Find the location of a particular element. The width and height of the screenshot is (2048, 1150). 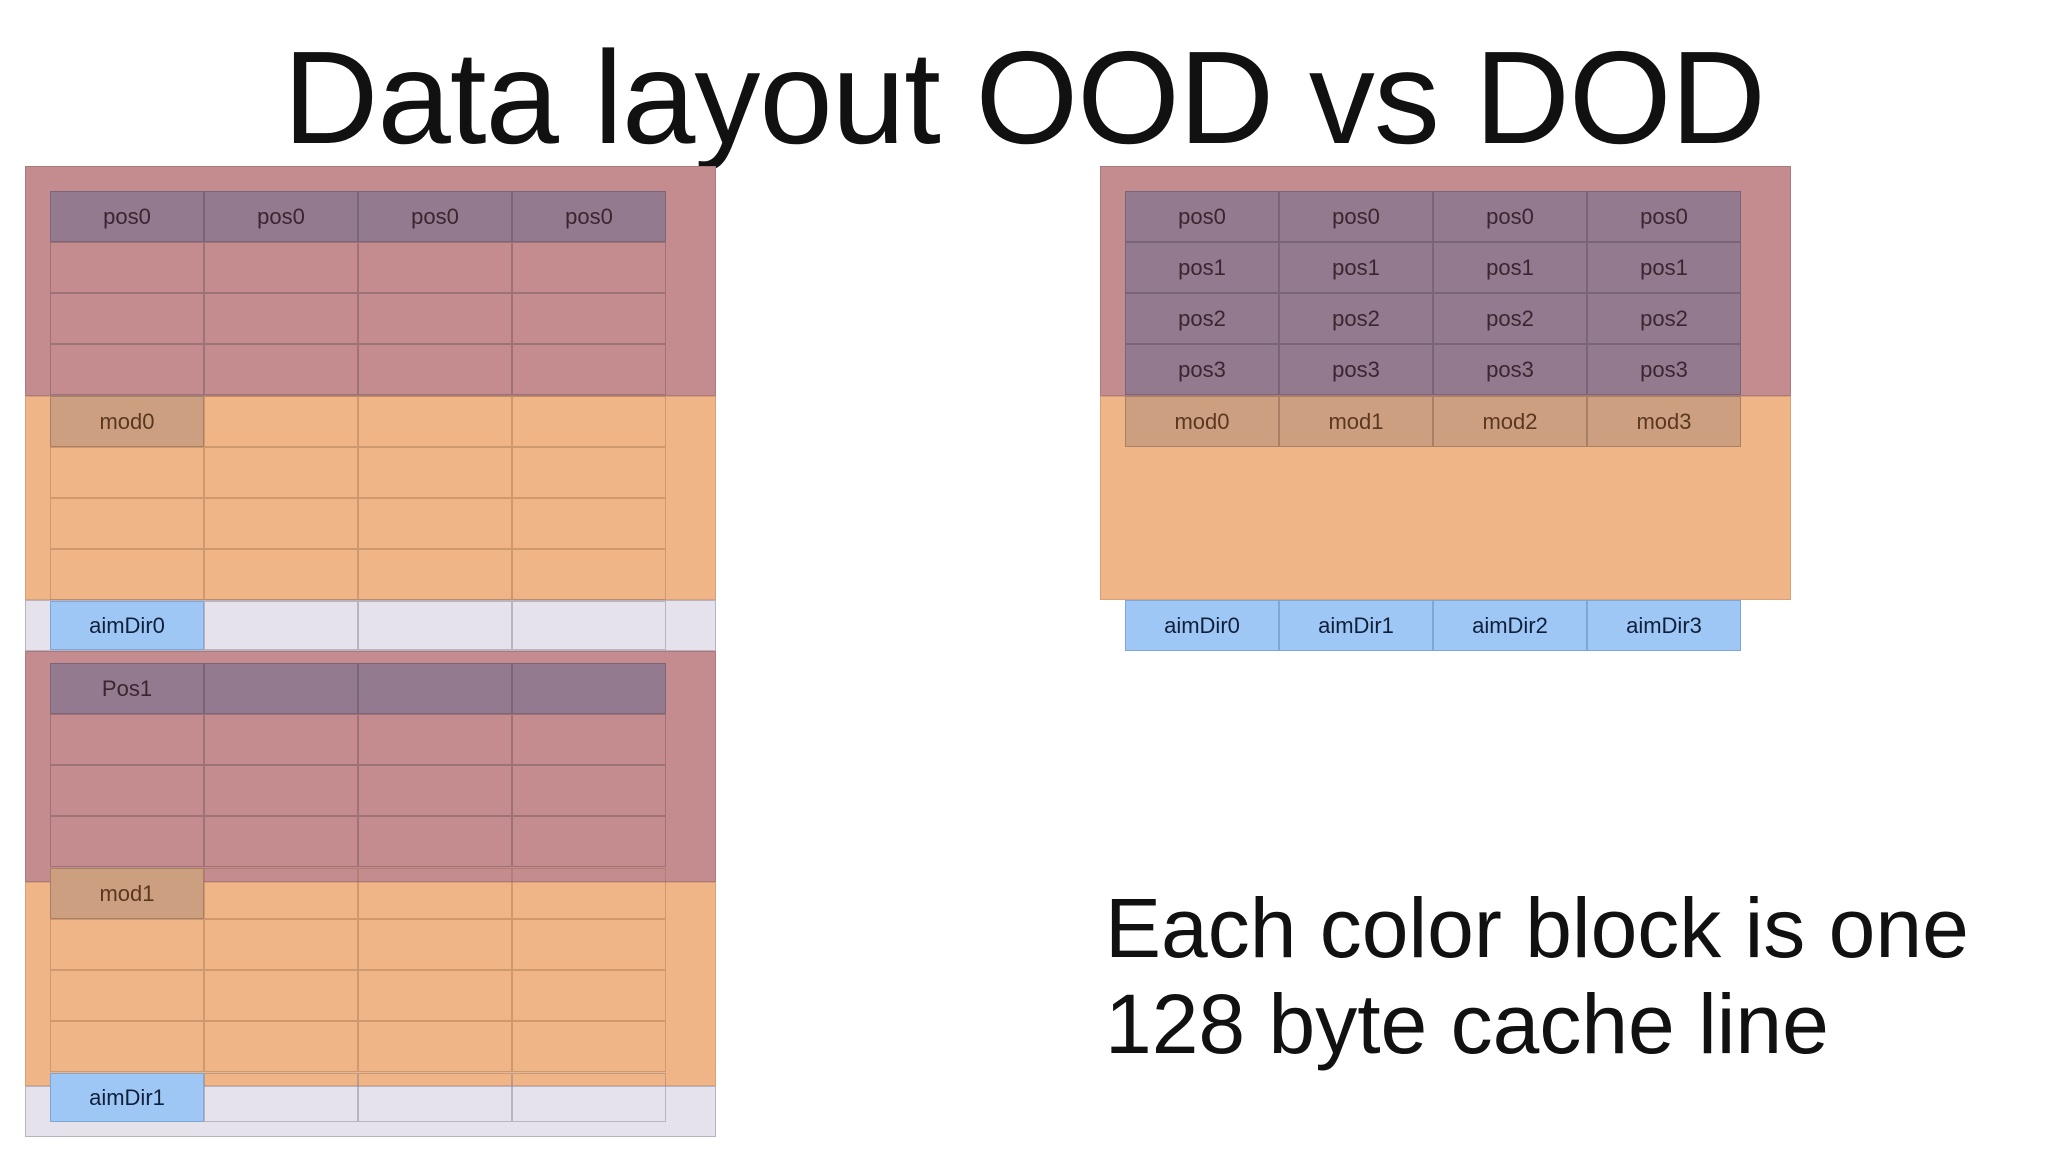

ood-aim-cell: aimDir1 is located at coordinates (127, 1097).